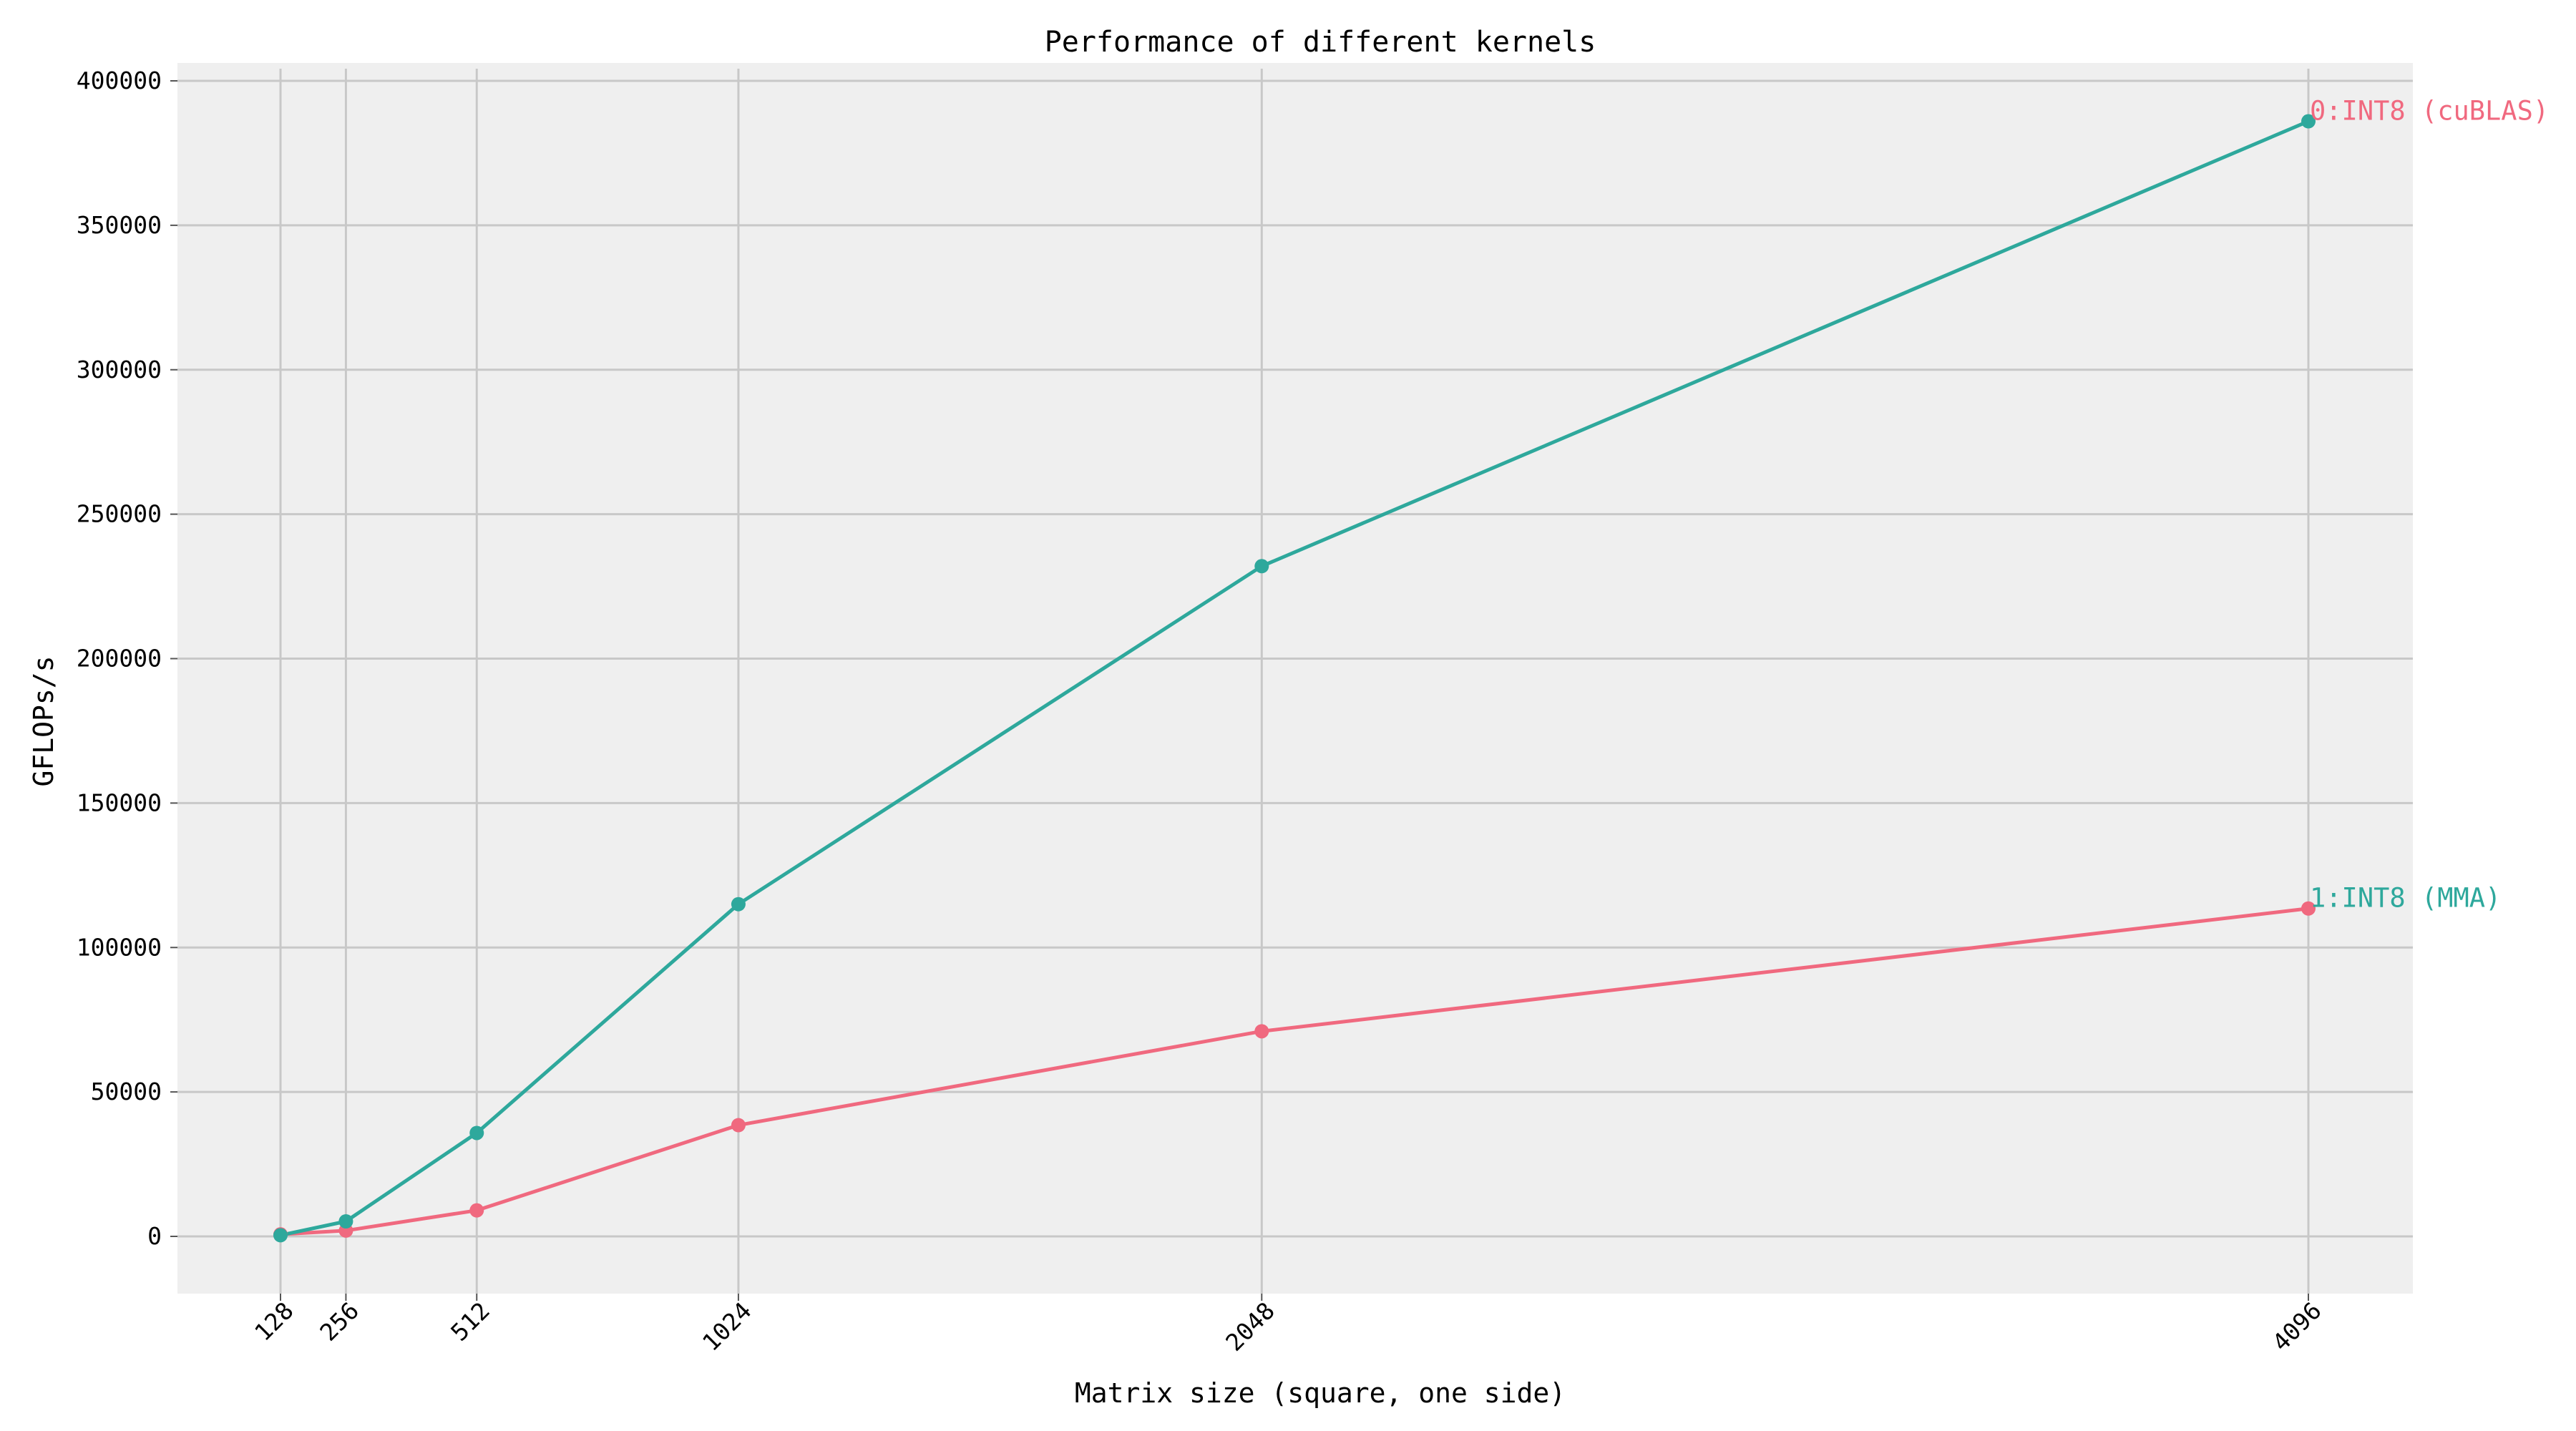  What do you see at coordinates (339, 1321) in the screenshot?
I see `x-tick-label: 256` at bounding box center [339, 1321].